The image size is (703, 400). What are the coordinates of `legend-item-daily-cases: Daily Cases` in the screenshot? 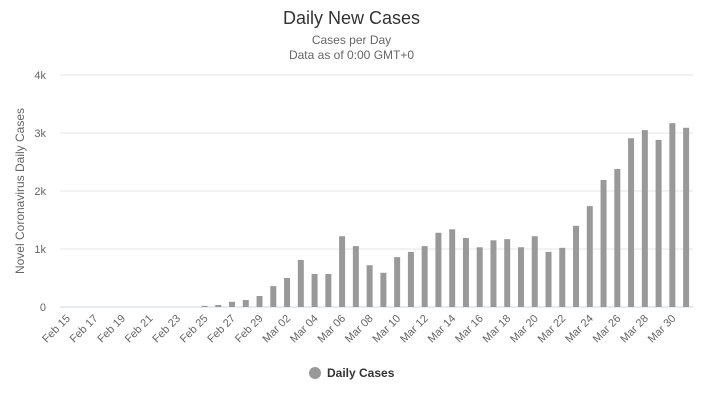 It's located at (351, 373).